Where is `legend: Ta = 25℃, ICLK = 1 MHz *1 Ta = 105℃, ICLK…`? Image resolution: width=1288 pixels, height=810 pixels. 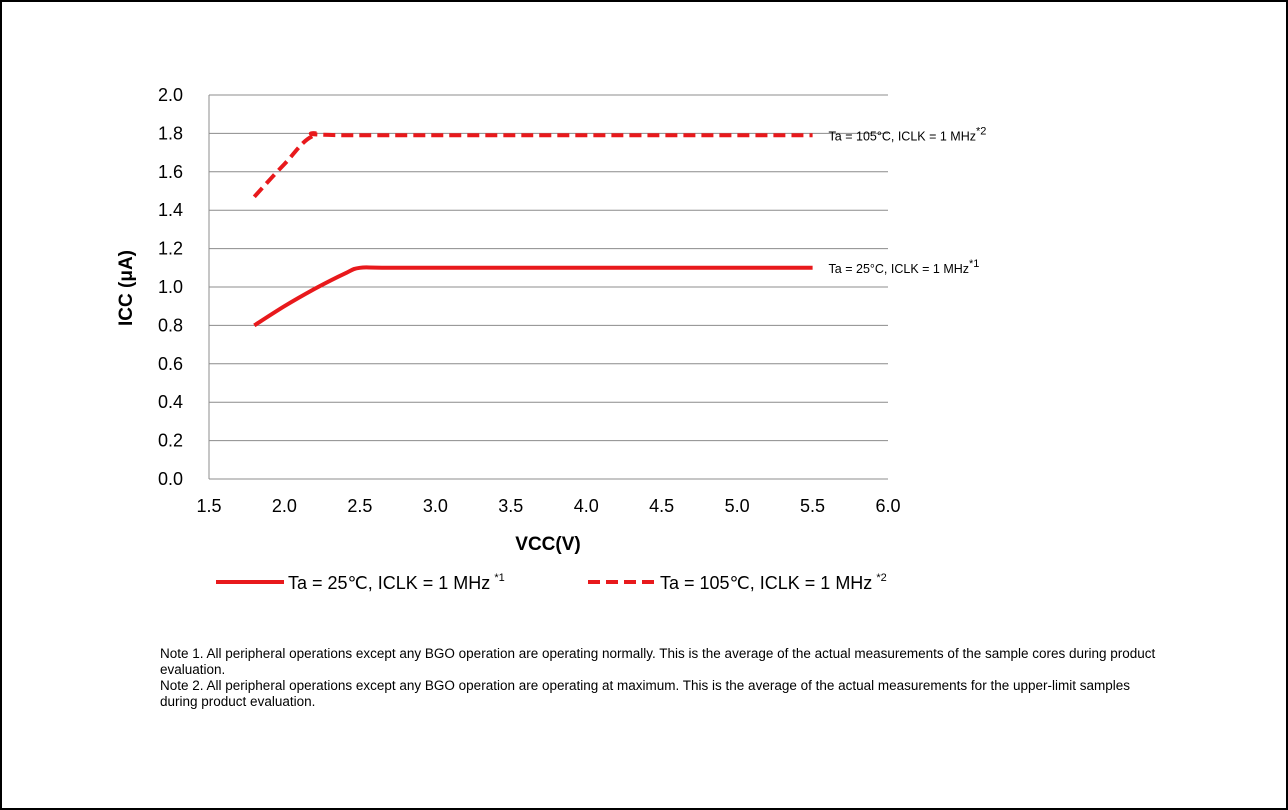
legend: Ta = 25℃, ICLK = 1 MHz *1 Ta = 105℃, ICLK… is located at coordinates (551, 582).